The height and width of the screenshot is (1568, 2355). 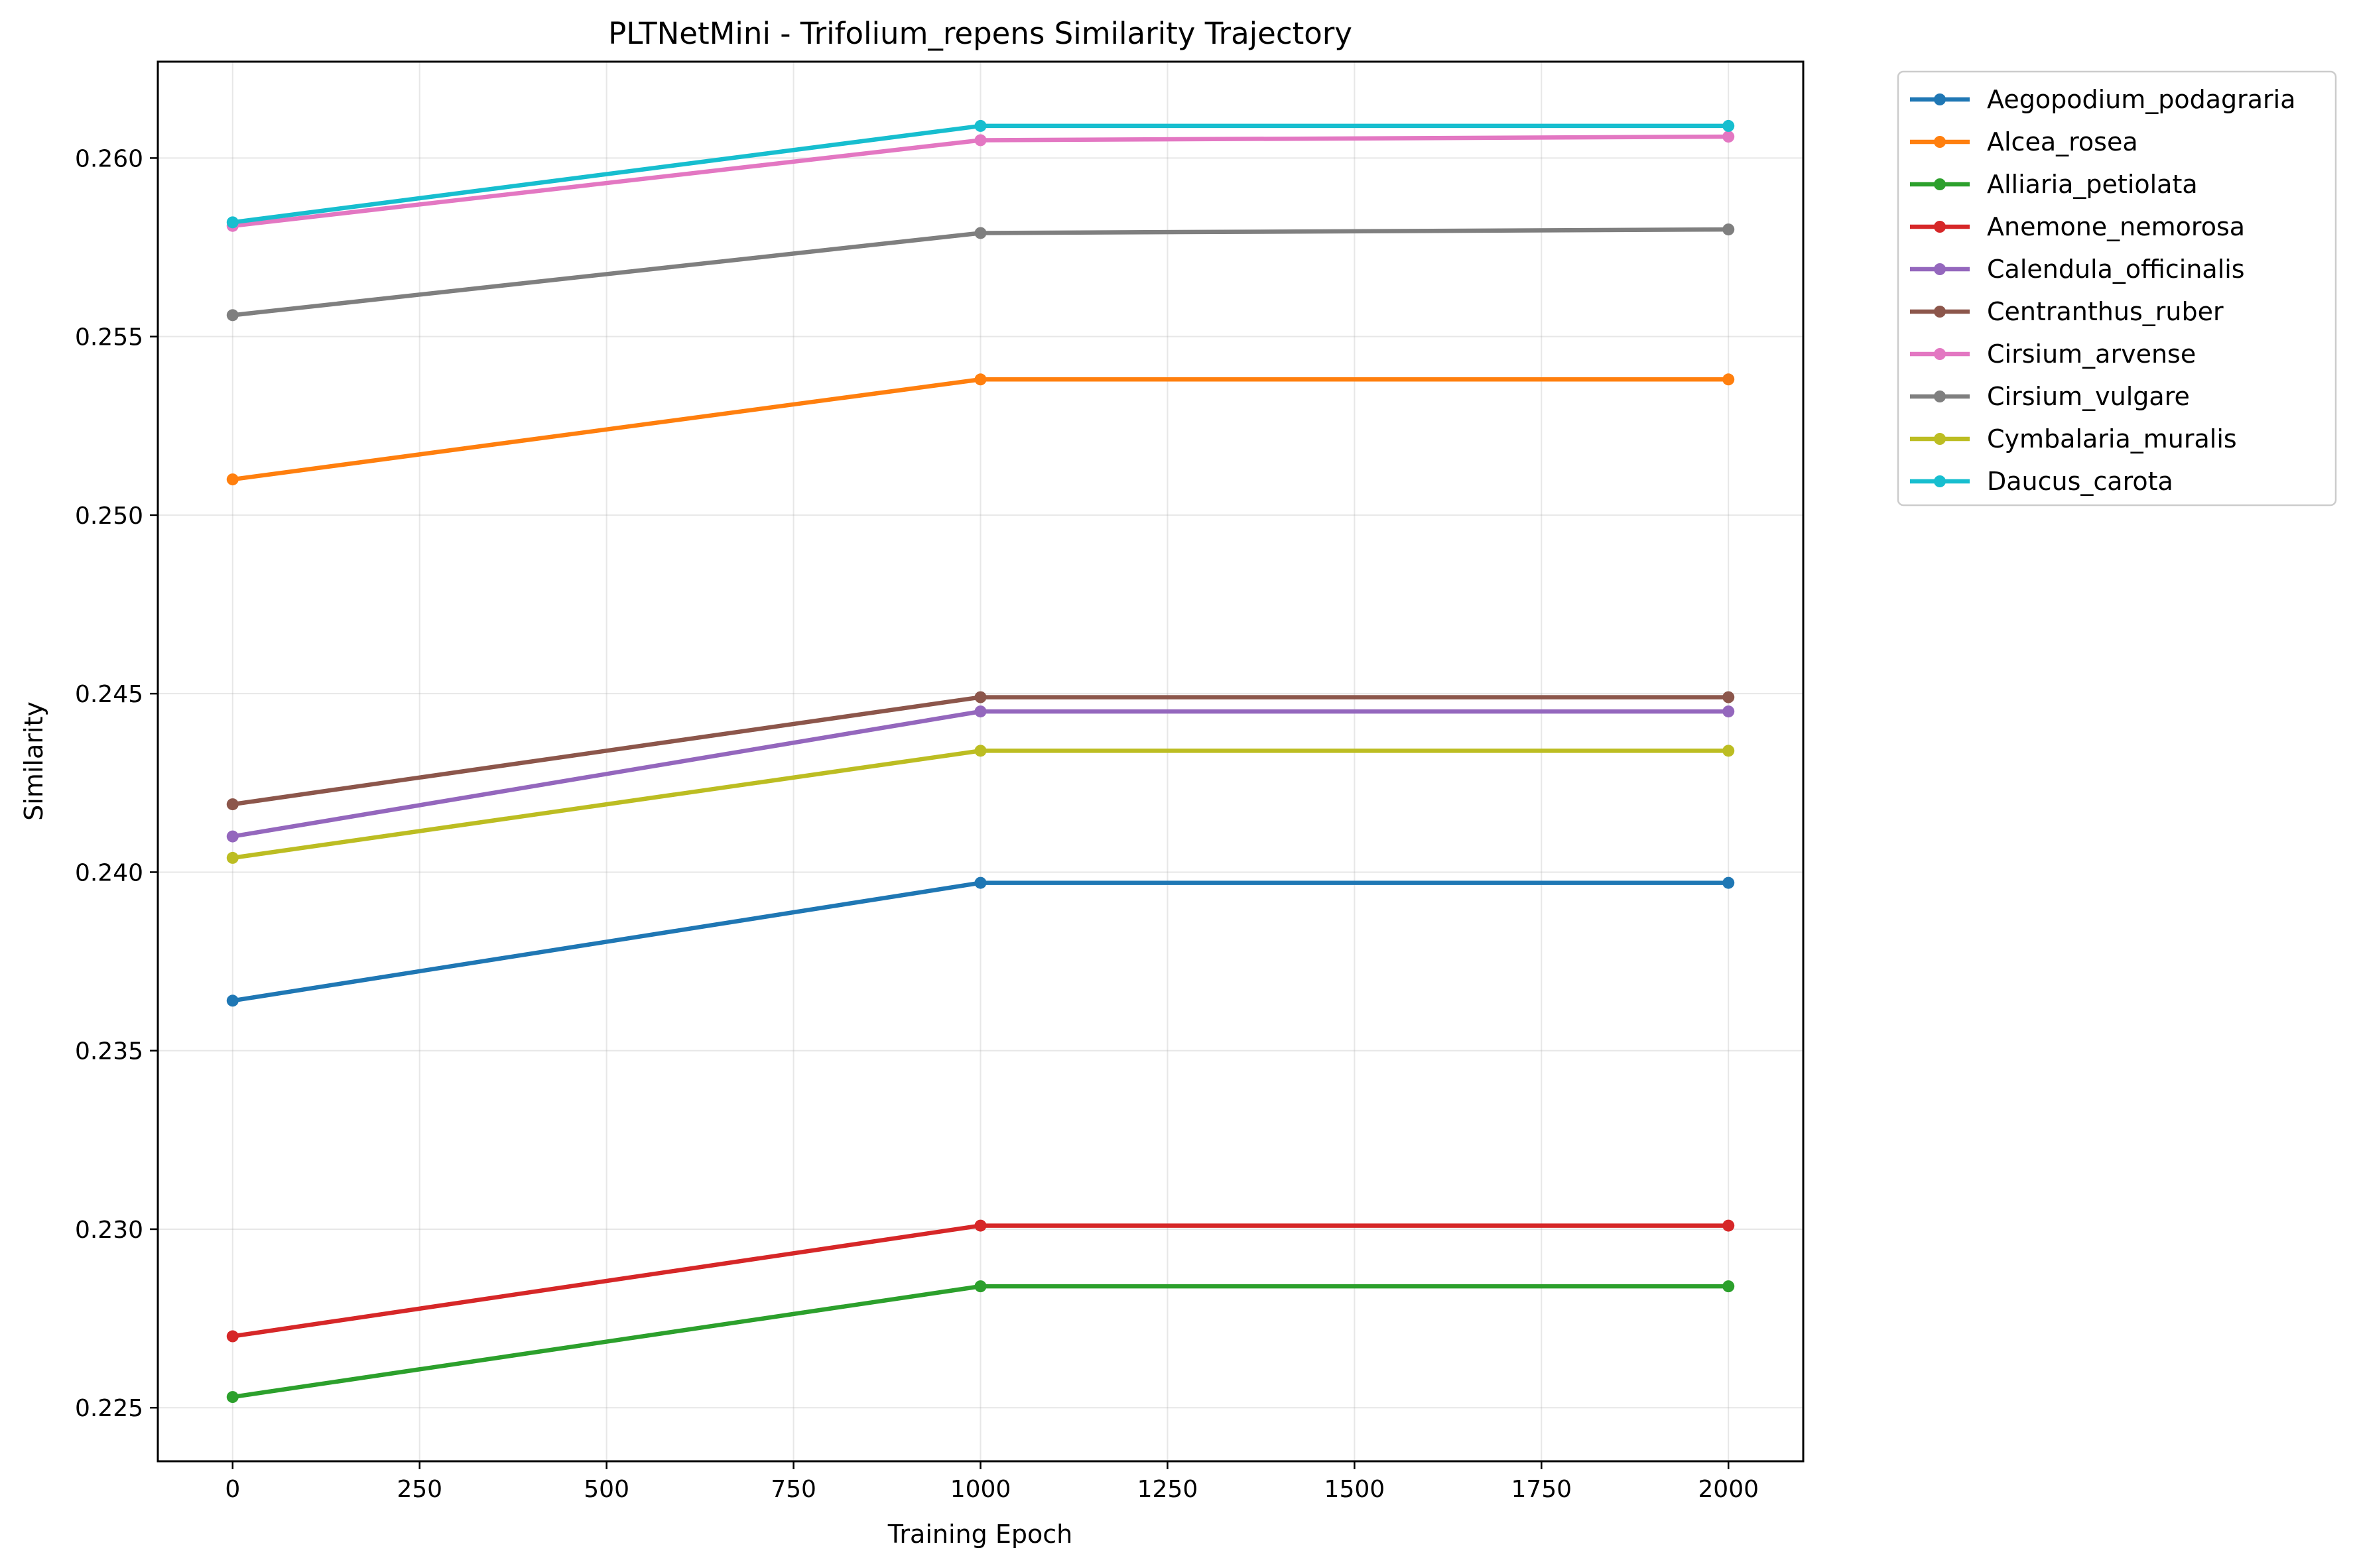 I want to click on x-tick-label: 0, so click(x=233, y=1489).